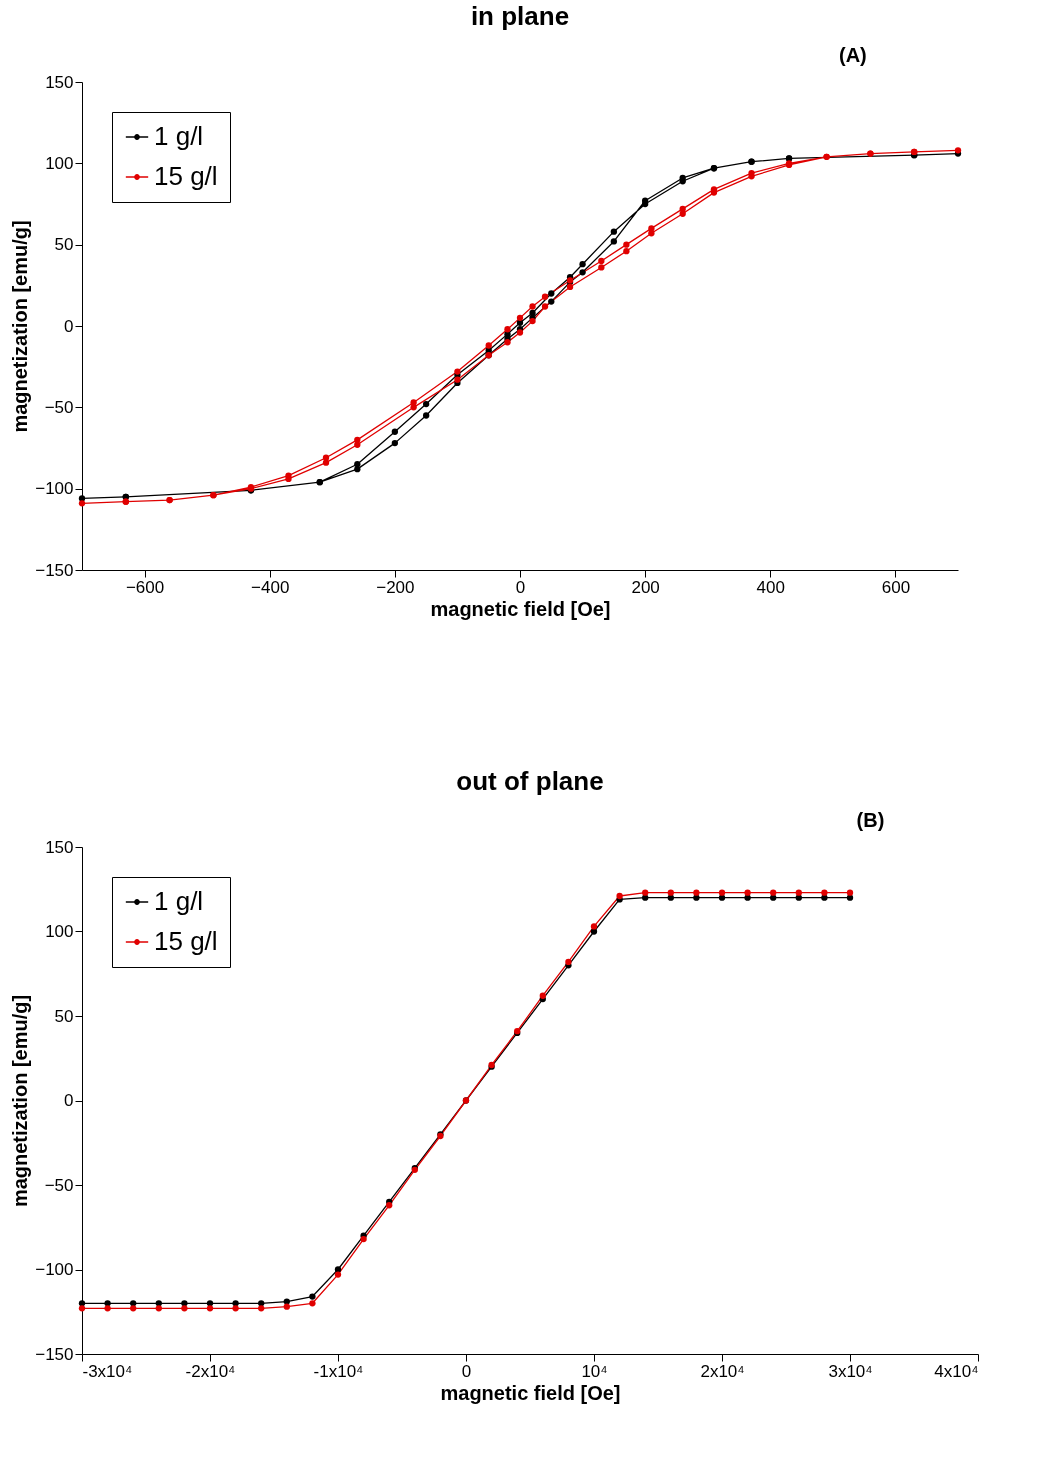 This screenshot has width=1054, height=1471. What do you see at coordinates (145, 587) in the screenshot?
I see `x-tick-label: −600` at bounding box center [145, 587].